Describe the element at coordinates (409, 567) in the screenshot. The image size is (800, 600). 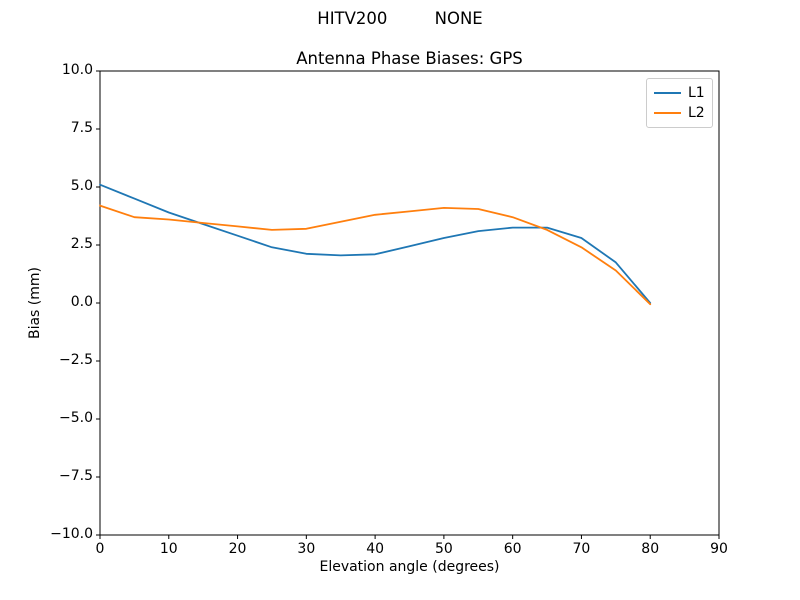
I see `x-axis-label: Elevation angle (degrees)` at that location.